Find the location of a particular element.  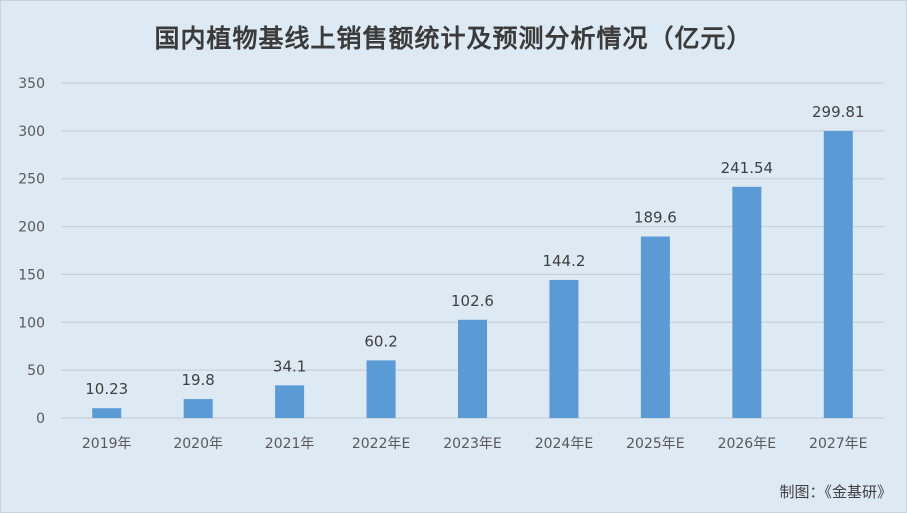

y-tick-label: 100 is located at coordinates (31, 323).